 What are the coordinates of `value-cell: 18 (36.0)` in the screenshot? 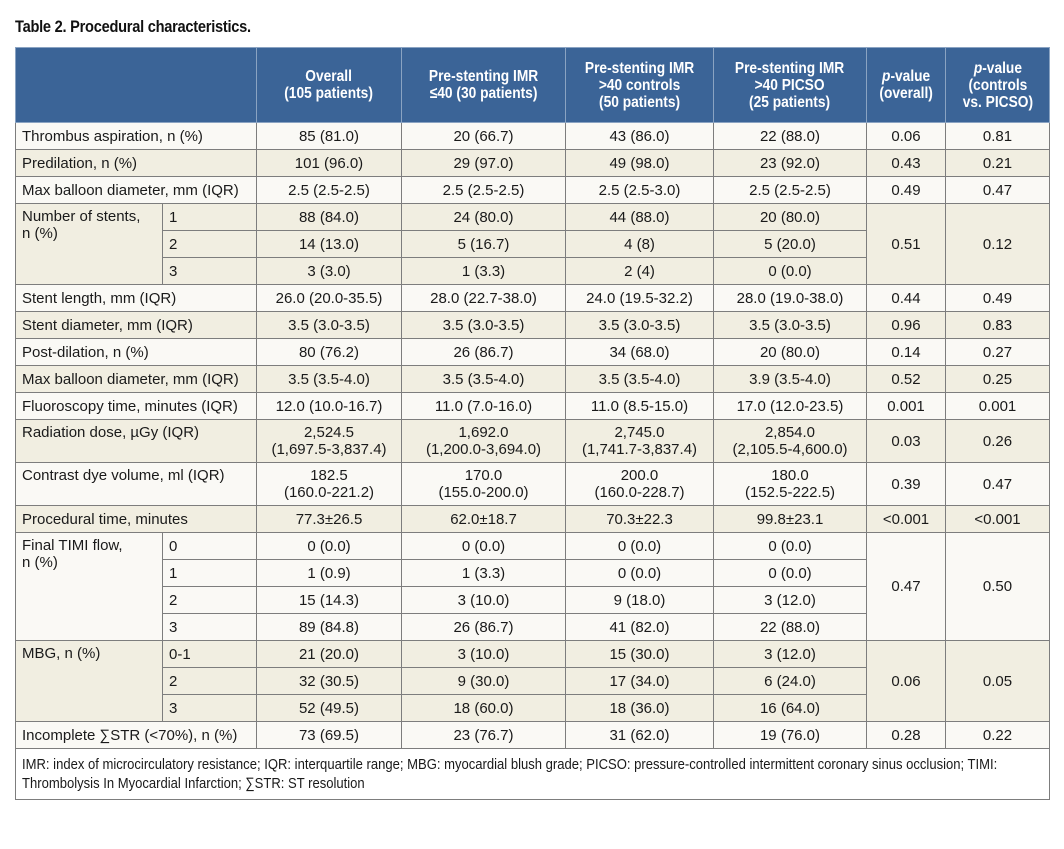 It's located at (639, 708).